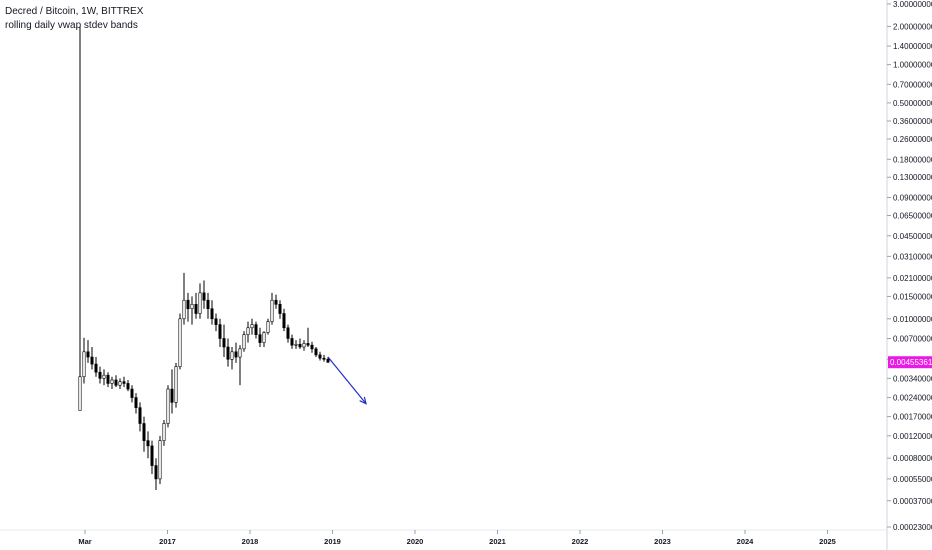  What do you see at coordinates (912, 338) in the screenshot?
I see `y-tick-label: 0.00700000` at bounding box center [912, 338].